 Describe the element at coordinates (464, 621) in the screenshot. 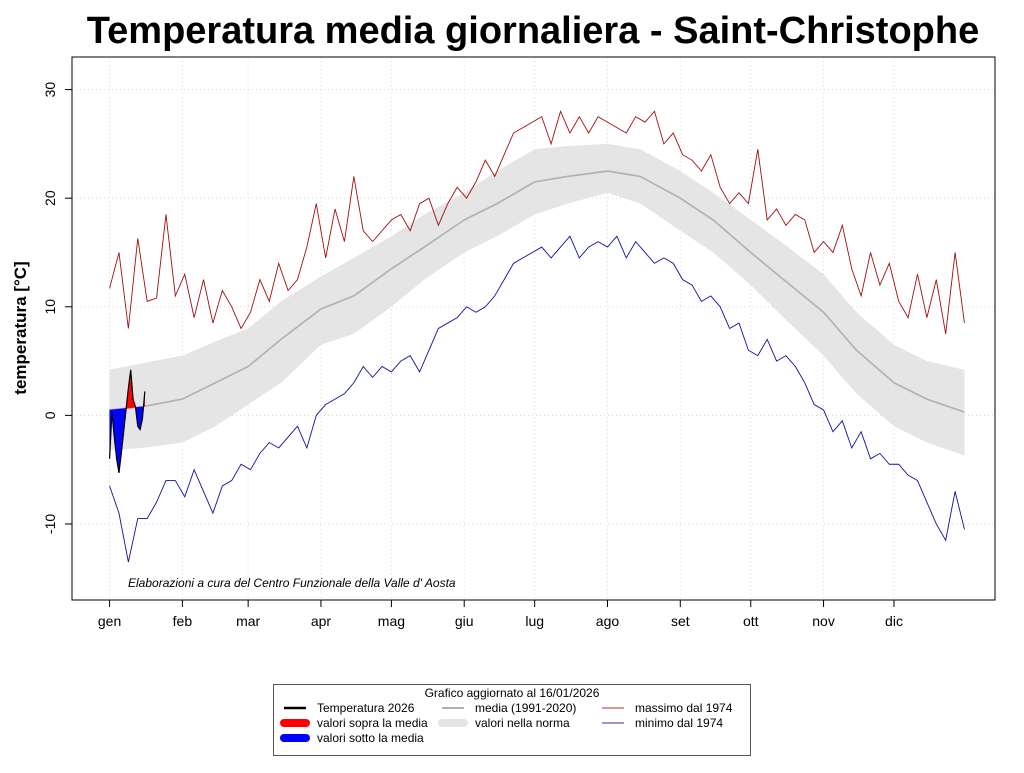

I see `x-tick-label: giu` at that location.